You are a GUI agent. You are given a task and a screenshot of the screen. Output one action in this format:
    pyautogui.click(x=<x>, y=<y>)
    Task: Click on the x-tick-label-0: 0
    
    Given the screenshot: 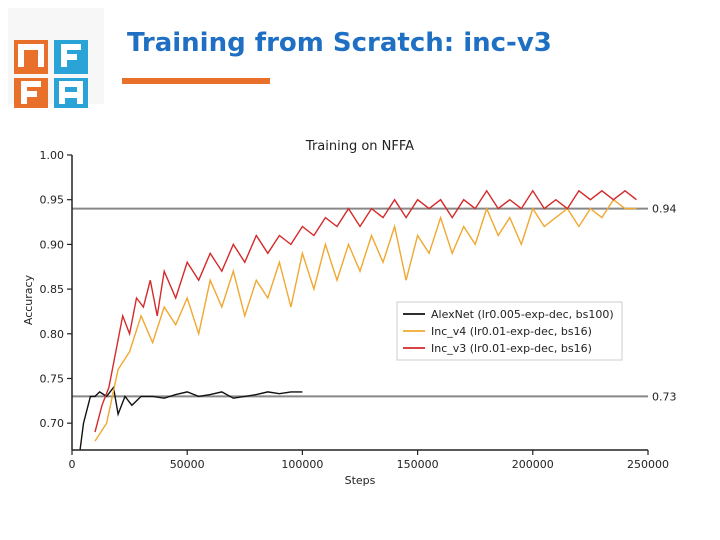 What is the action you would take?
    pyautogui.click(x=72, y=464)
    